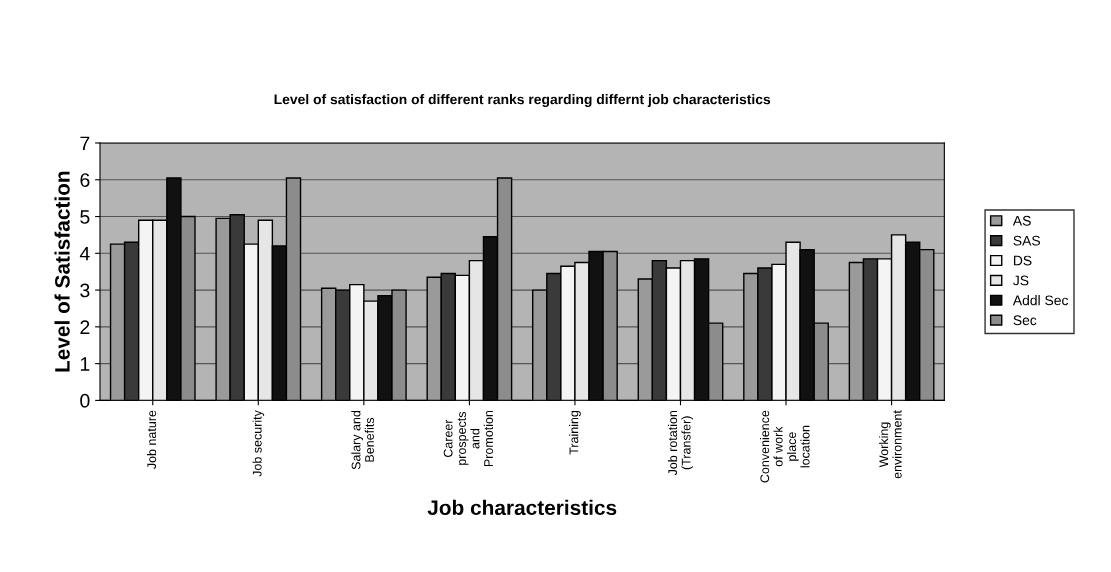 The image size is (1111, 572). I want to click on x-axis-title: Job characteristics, so click(522, 507).